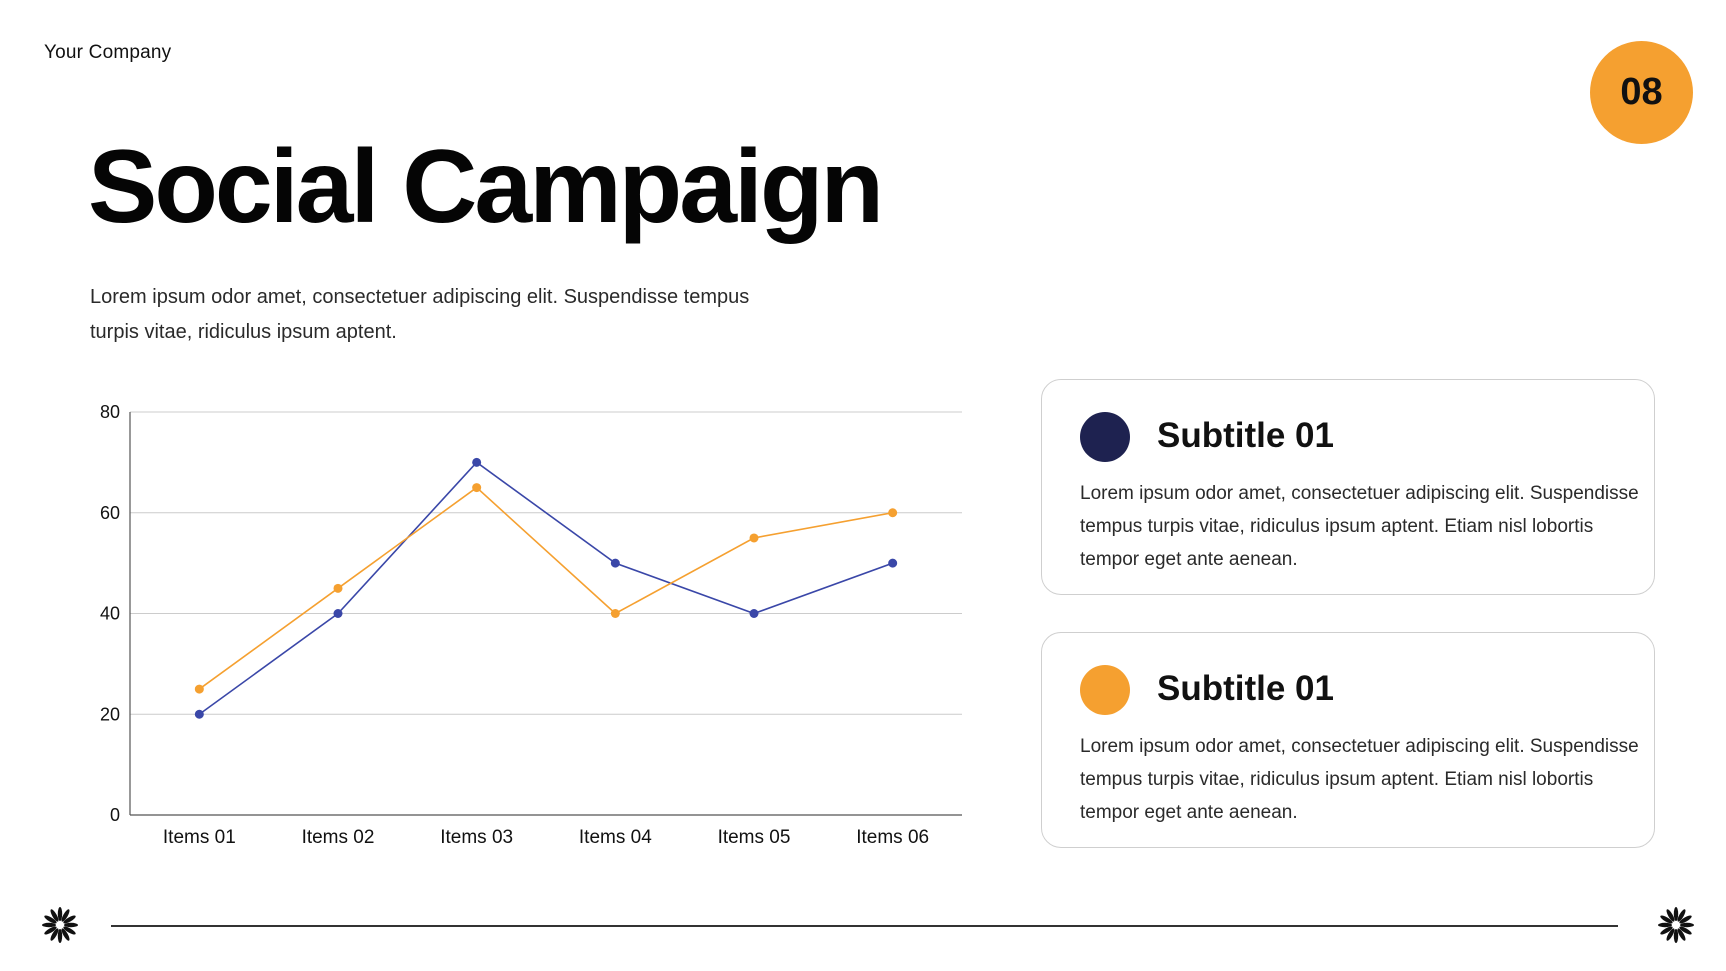 The width and height of the screenshot is (1726, 971). What do you see at coordinates (199, 837) in the screenshot?
I see `x-tick-label: Items 01` at bounding box center [199, 837].